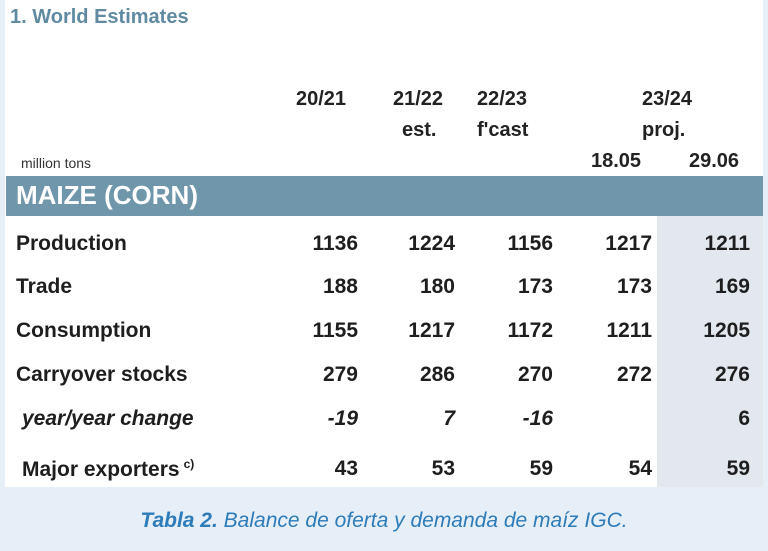 The height and width of the screenshot is (551, 768). I want to click on cell: 54, so click(640, 468).